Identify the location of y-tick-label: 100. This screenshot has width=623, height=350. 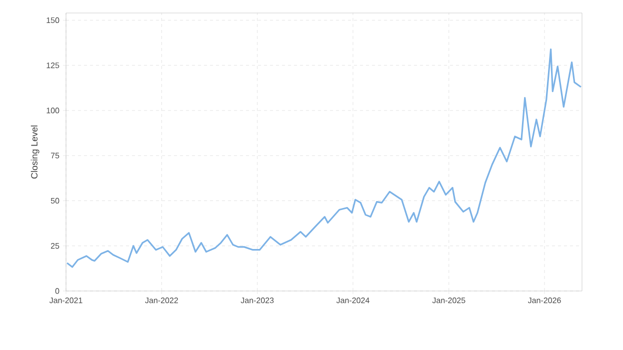
(53, 111).